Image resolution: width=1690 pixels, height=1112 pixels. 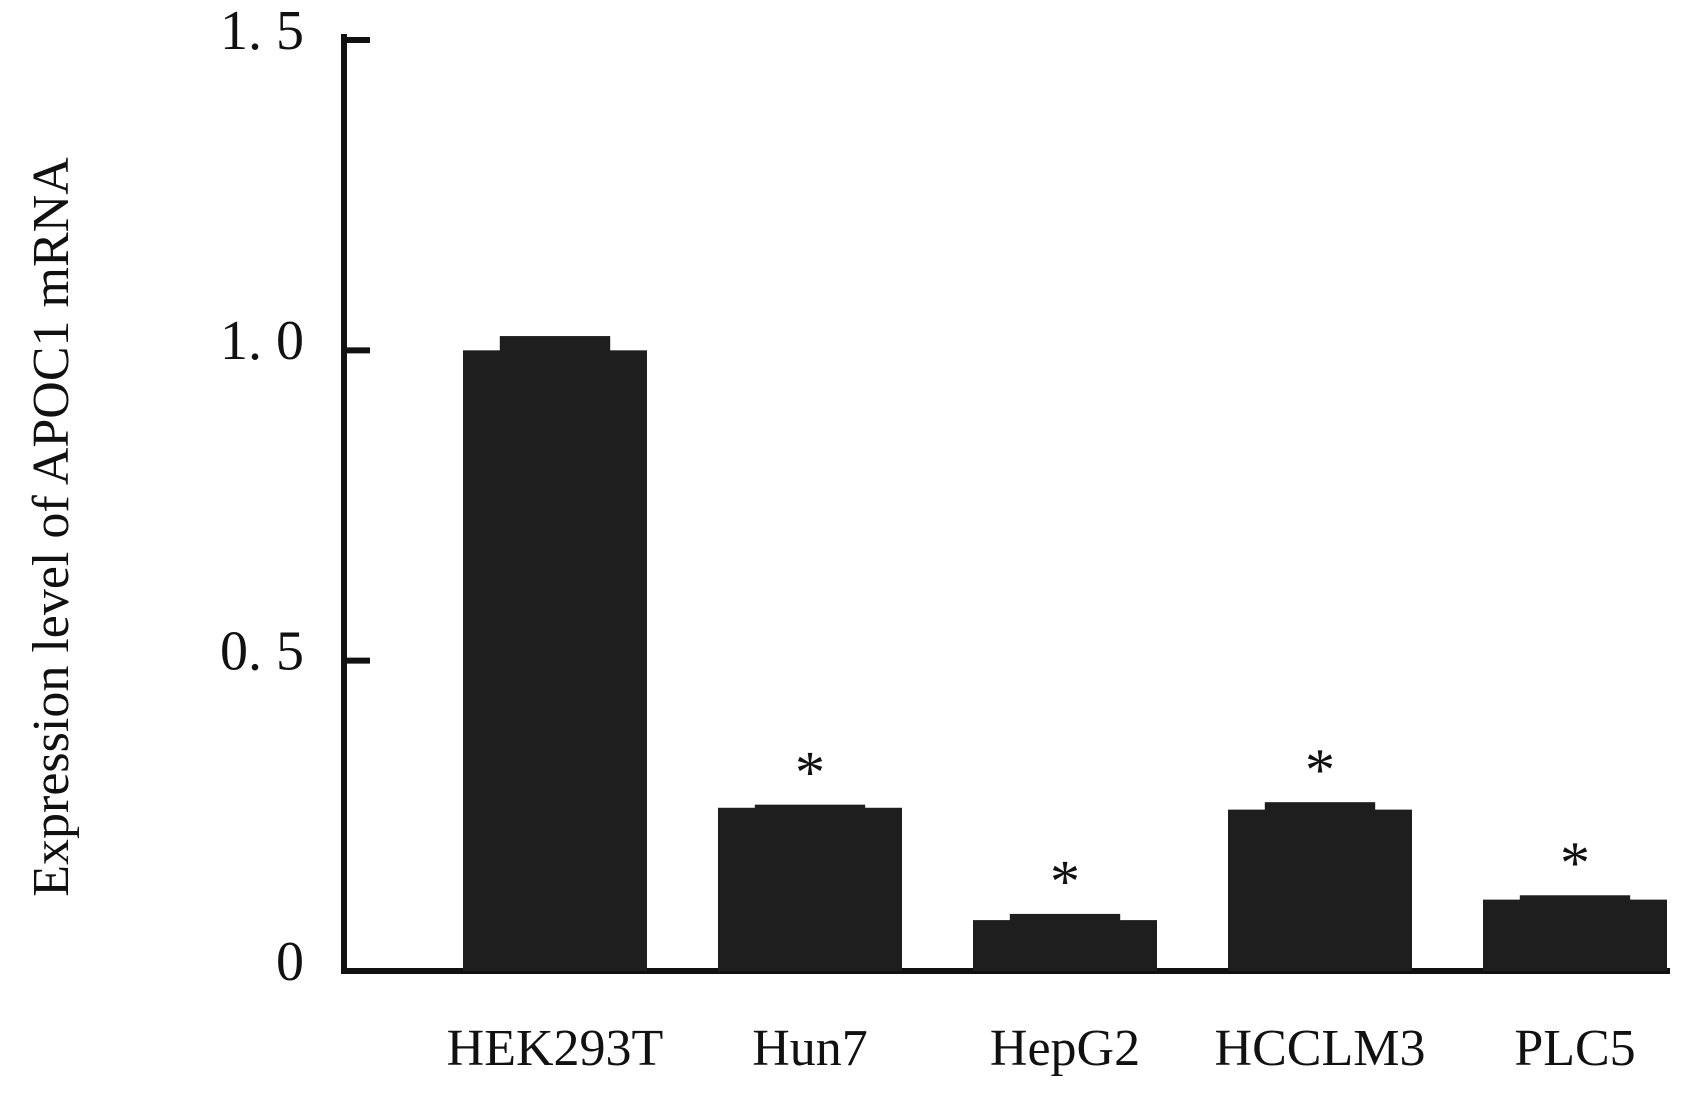 I want to click on x-tick-label: HepG2, so click(x=1065, y=1048).